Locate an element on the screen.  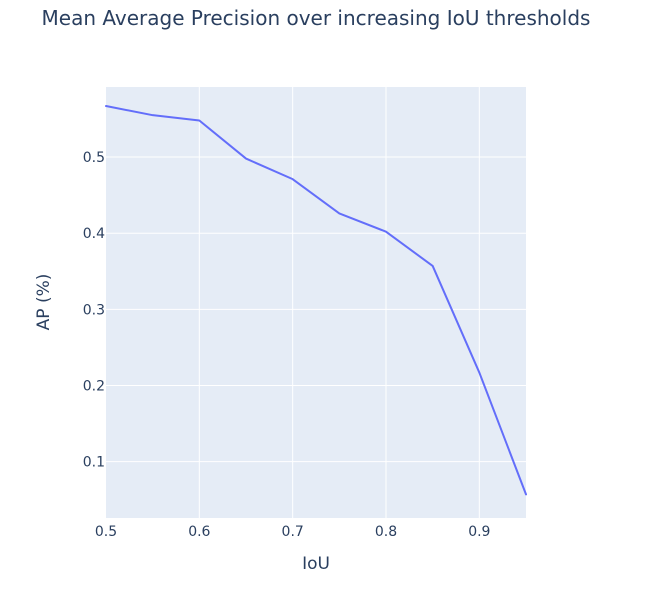
y-tick-label: 0.3 is located at coordinates (94, 310).